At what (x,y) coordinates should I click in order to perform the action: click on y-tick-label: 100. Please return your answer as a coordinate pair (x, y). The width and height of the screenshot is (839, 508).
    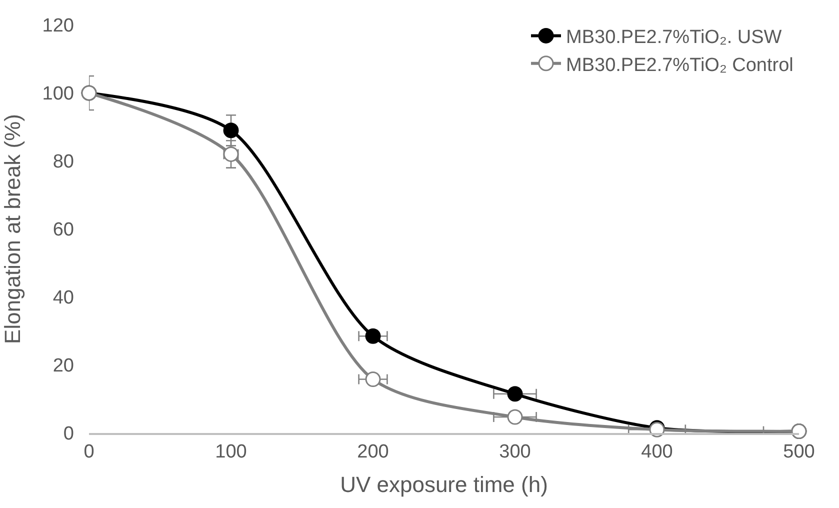
    Looking at the image, I should click on (58, 94).